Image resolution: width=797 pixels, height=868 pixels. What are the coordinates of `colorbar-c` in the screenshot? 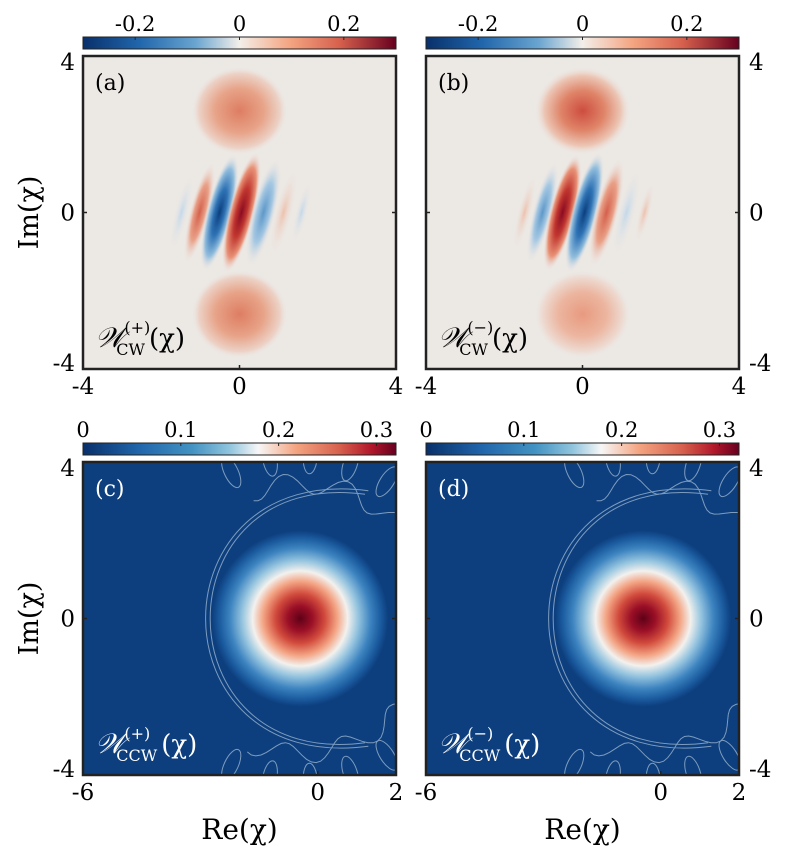 It's located at (239, 449).